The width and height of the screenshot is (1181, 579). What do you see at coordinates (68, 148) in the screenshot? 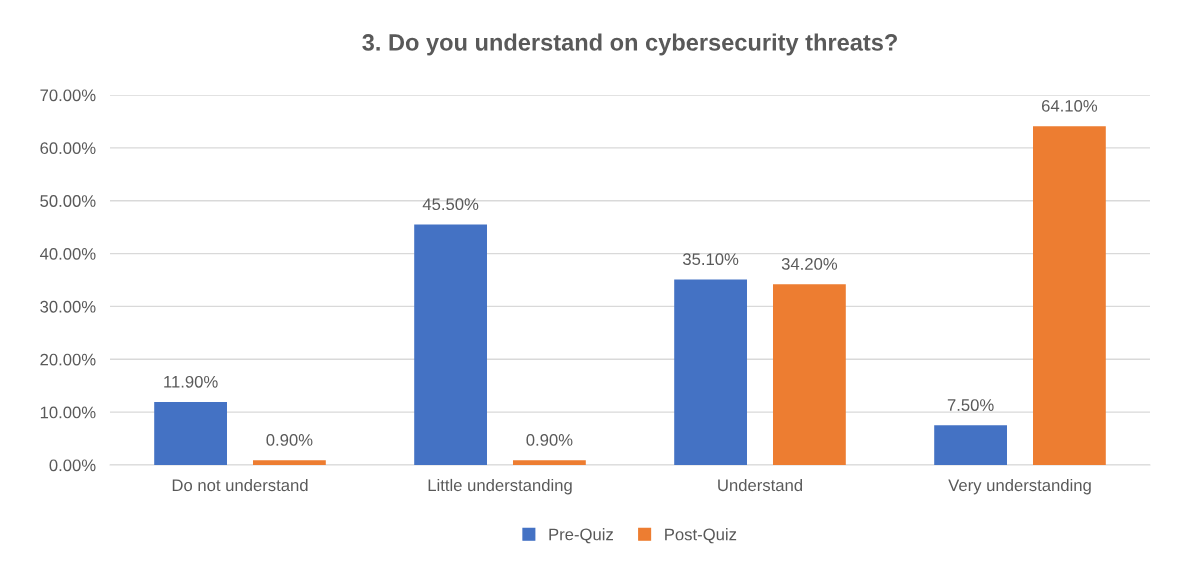
I see `y-tick-label: 60.00%` at bounding box center [68, 148].